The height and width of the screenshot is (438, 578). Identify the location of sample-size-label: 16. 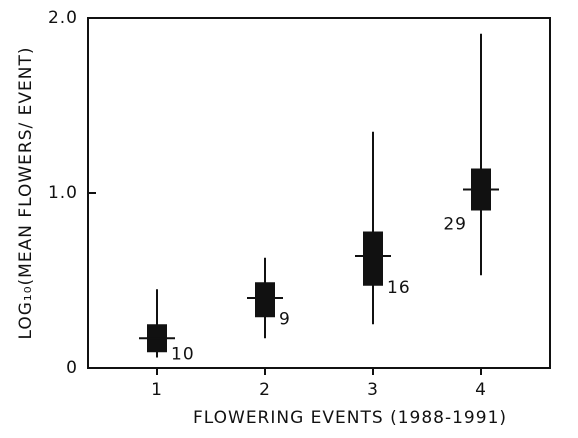
(399, 288).